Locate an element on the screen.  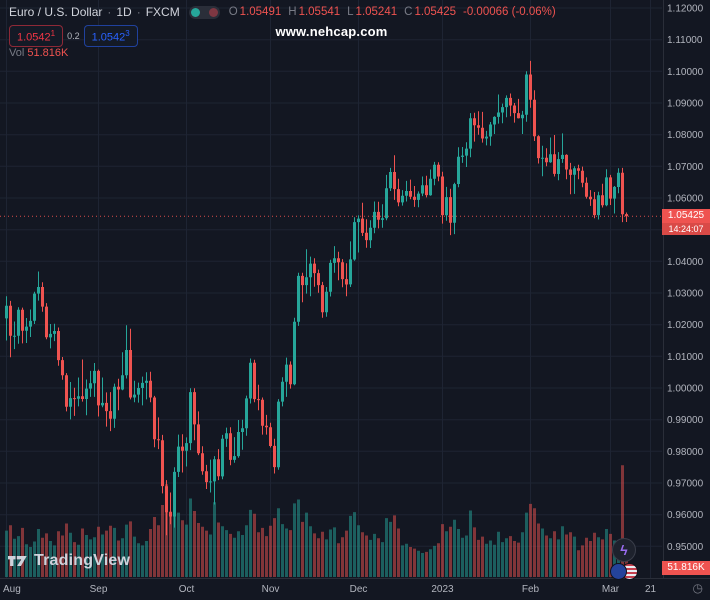
interval-label: 1D is located at coordinates (124, 12).